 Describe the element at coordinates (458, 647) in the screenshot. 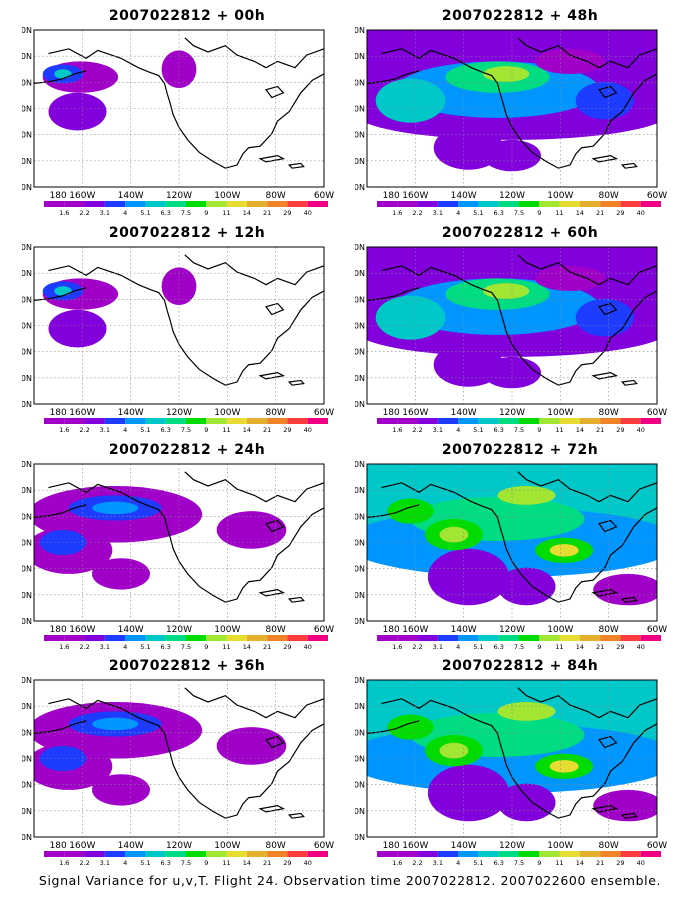

I see `colorbar-label: 4` at that location.